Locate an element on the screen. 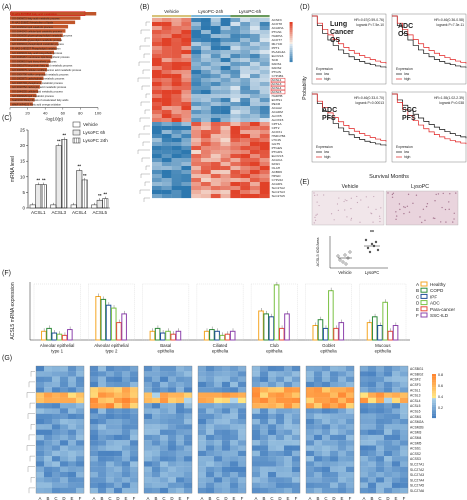 This screenshot has height=500, width=467. cell-type-label: epithelia is located at coordinates (383, 351).